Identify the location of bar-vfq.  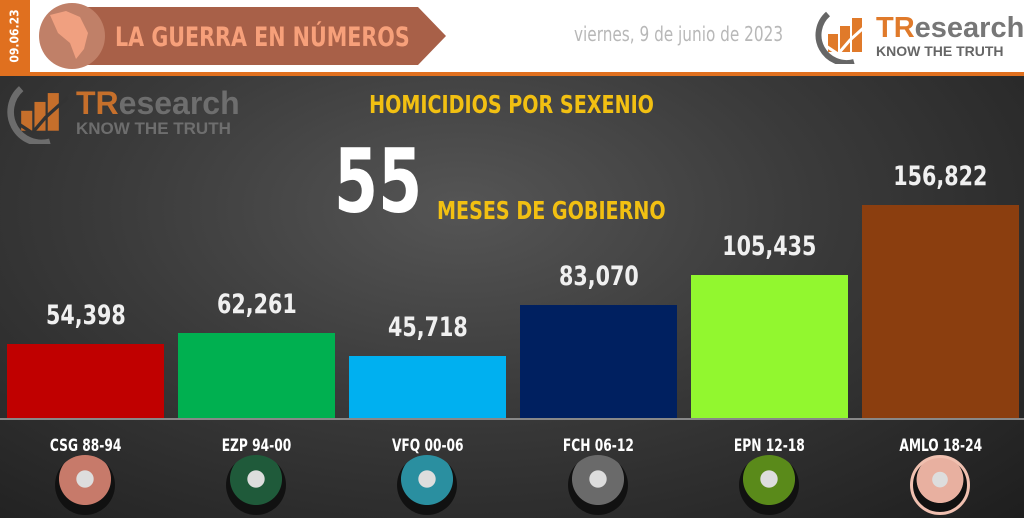
(427, 386).